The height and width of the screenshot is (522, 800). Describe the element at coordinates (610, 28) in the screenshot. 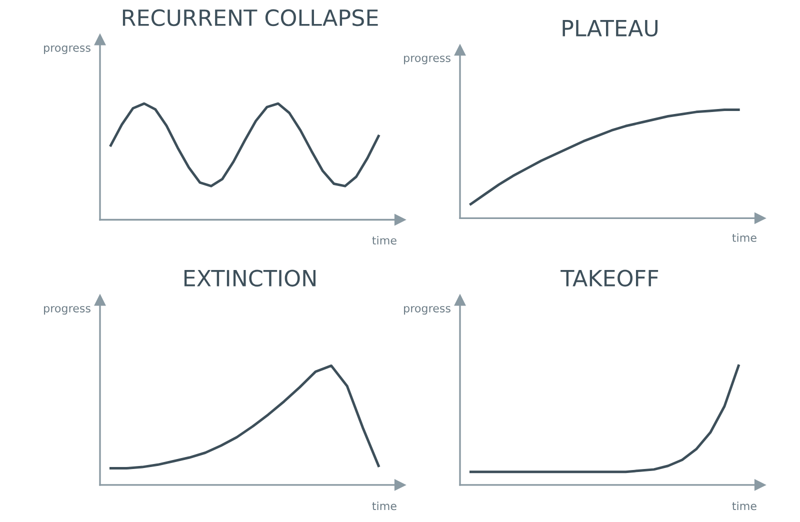

I see `chart-title: PLATEAU` at that location.